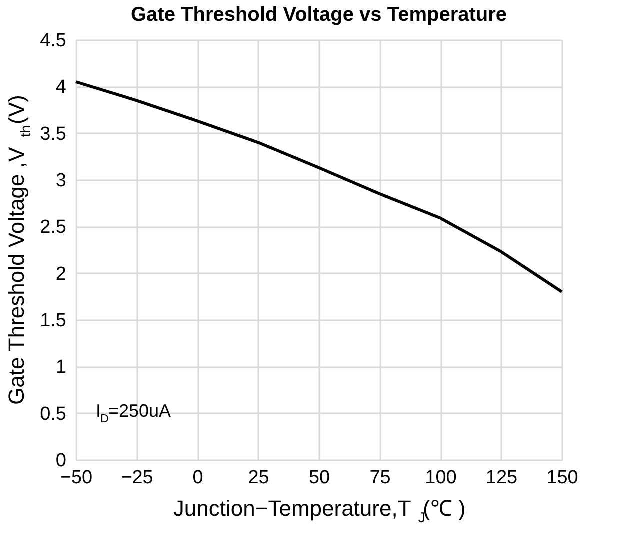 This screenshot has height=544, width=626. I want to click on x-tick-label: 125, so click(502, 478).